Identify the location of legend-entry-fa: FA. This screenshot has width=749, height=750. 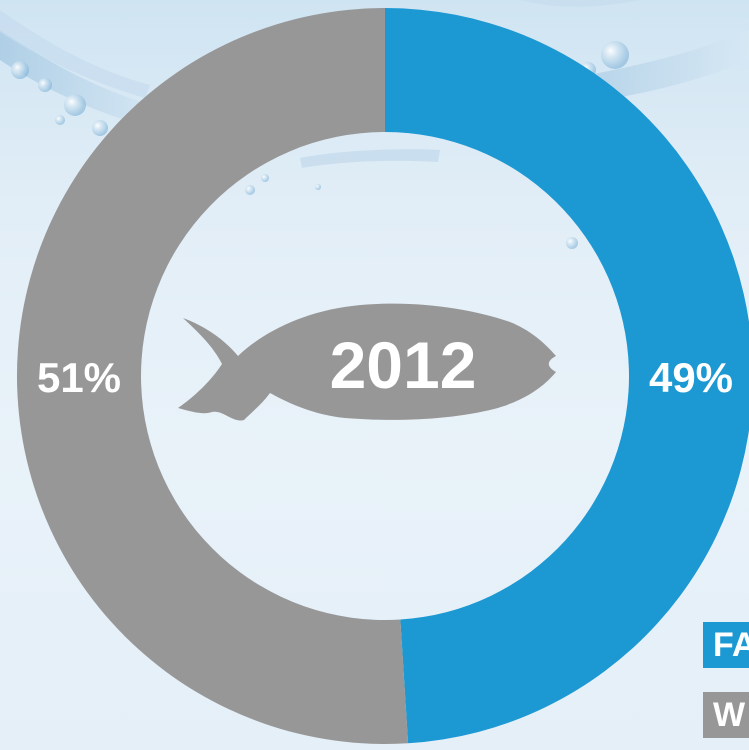
(726, 645).